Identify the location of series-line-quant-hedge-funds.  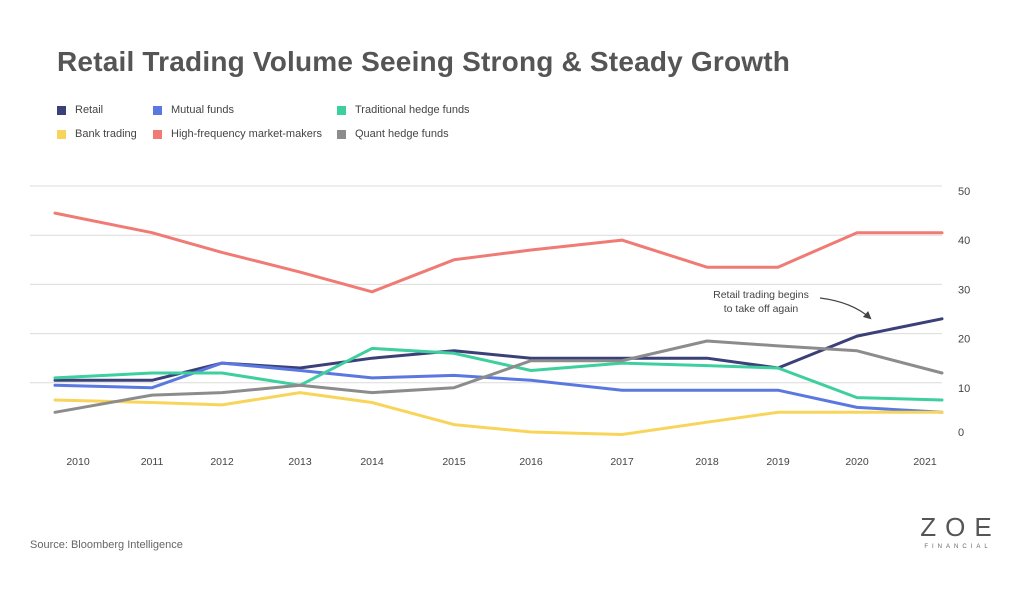
(498, 376).